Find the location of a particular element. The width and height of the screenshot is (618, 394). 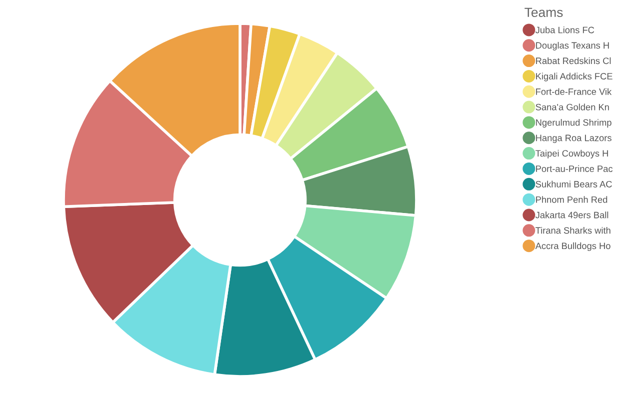

legend-title: Teams is located at coordinates (543, 13).